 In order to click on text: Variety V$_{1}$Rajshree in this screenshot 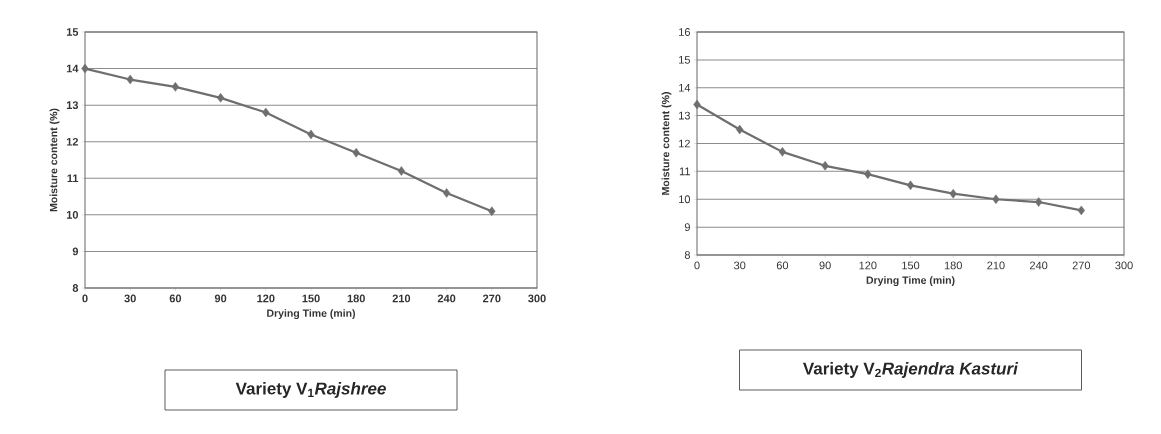, I will do `click(310, 390)`.